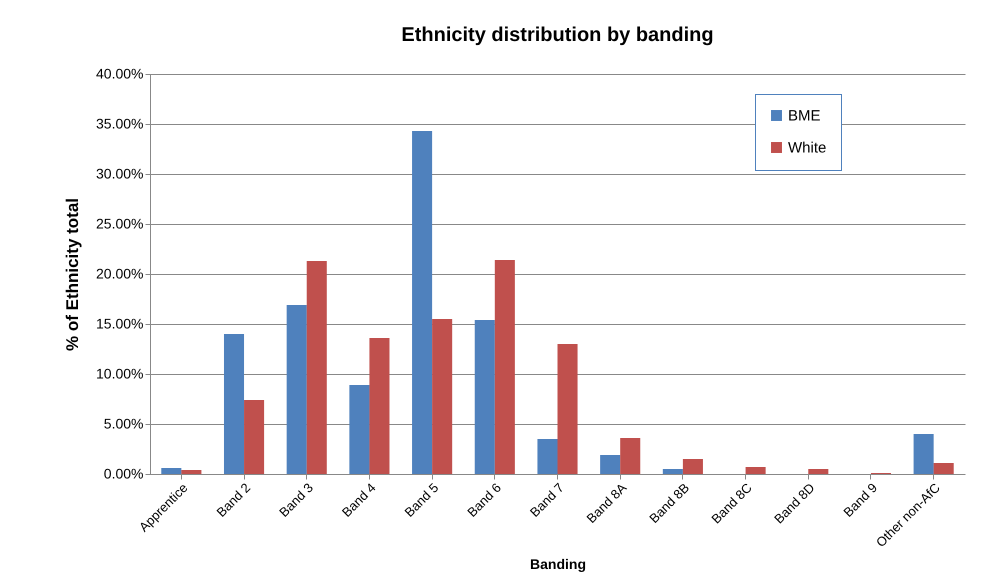 The image size is (1000, 586). What do you see at coordinates (558, 564) in the screenshot?
I see `x-axis-title: Banding` at bounding box center [558, 564].